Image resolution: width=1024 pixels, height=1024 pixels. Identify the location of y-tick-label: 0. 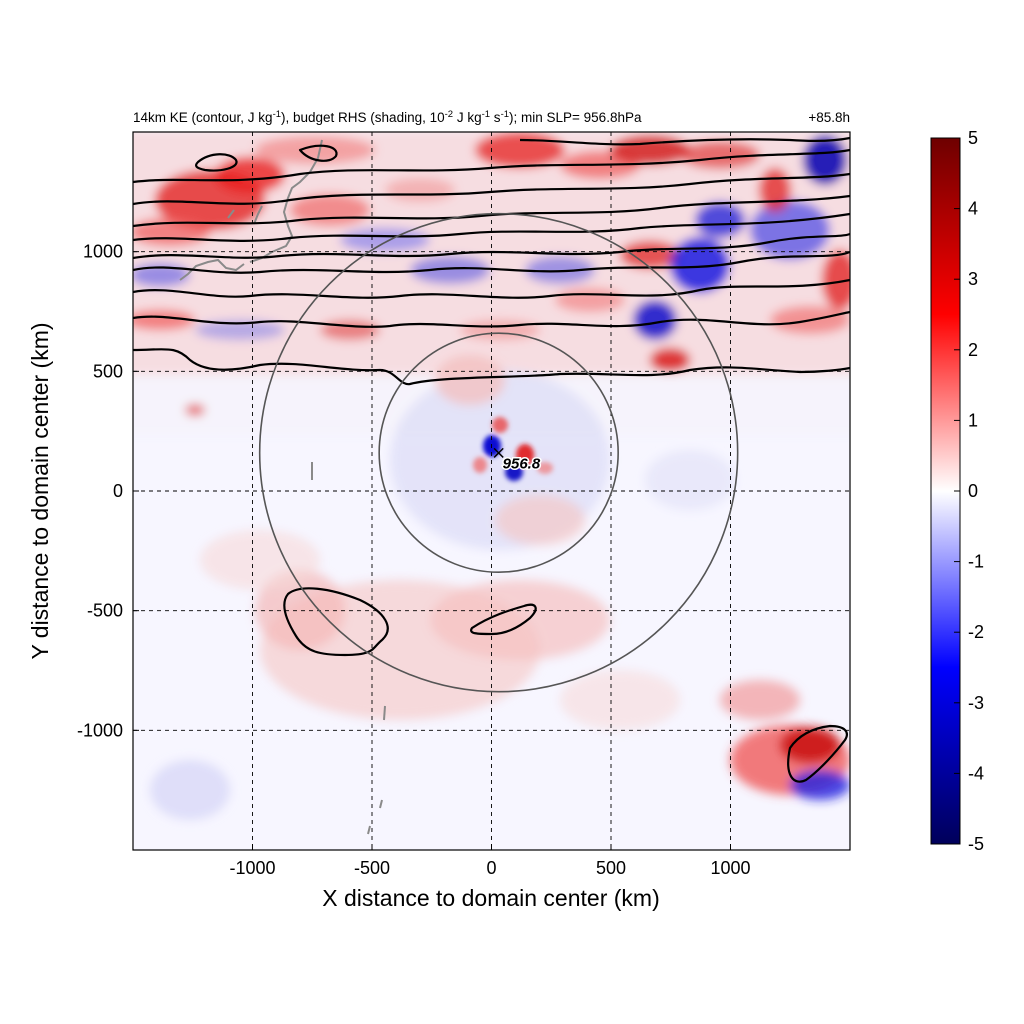
(118, 491).